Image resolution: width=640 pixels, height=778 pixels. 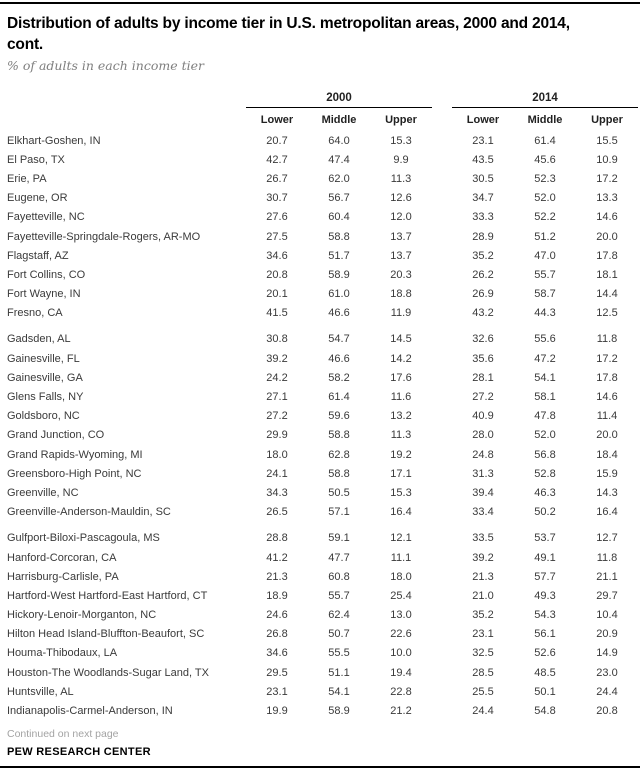 What do you see at coordinates (545, 397) in the screenshot?
I see `value-cell: 58.1` at bounding box center [545, 397].